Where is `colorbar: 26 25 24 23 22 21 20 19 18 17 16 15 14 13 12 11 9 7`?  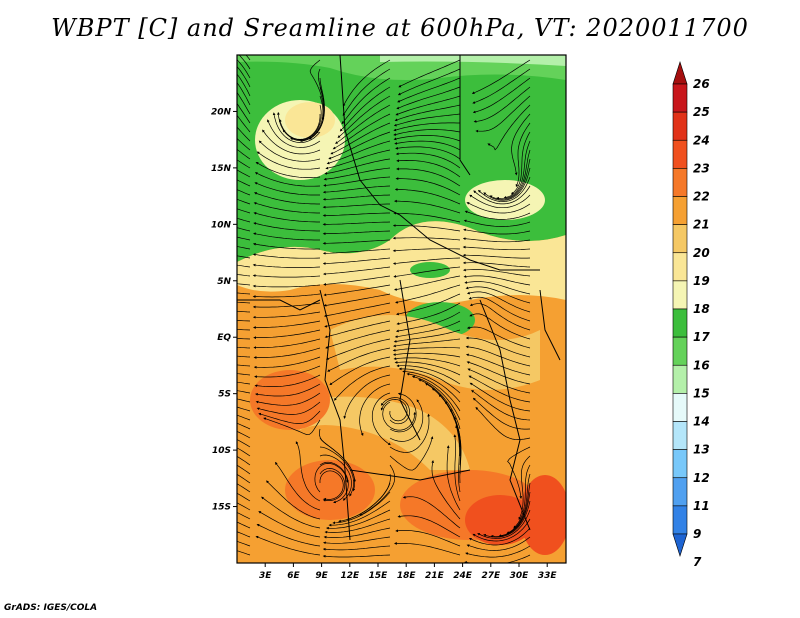 colorbar: 26 25 24 23 22 21 20 19 18 17 16 15 14 13 12 11 9 7 is located at coordinates (691, 315).